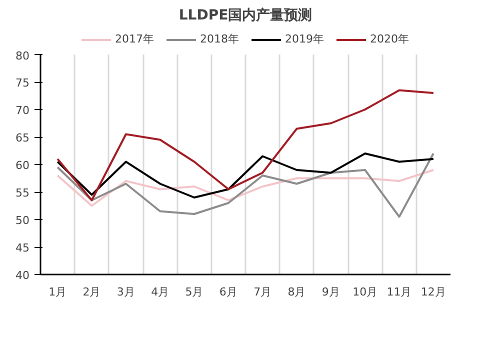  Describe the element at coordinates (331, 292) in the screenshot. I see `x-tick-label: 9月` at that location.